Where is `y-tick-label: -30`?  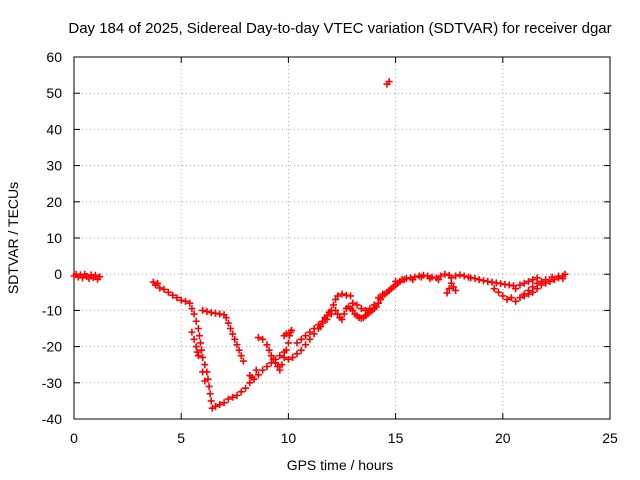 y-tick-label: -30 is located at coordinates (52, 383).